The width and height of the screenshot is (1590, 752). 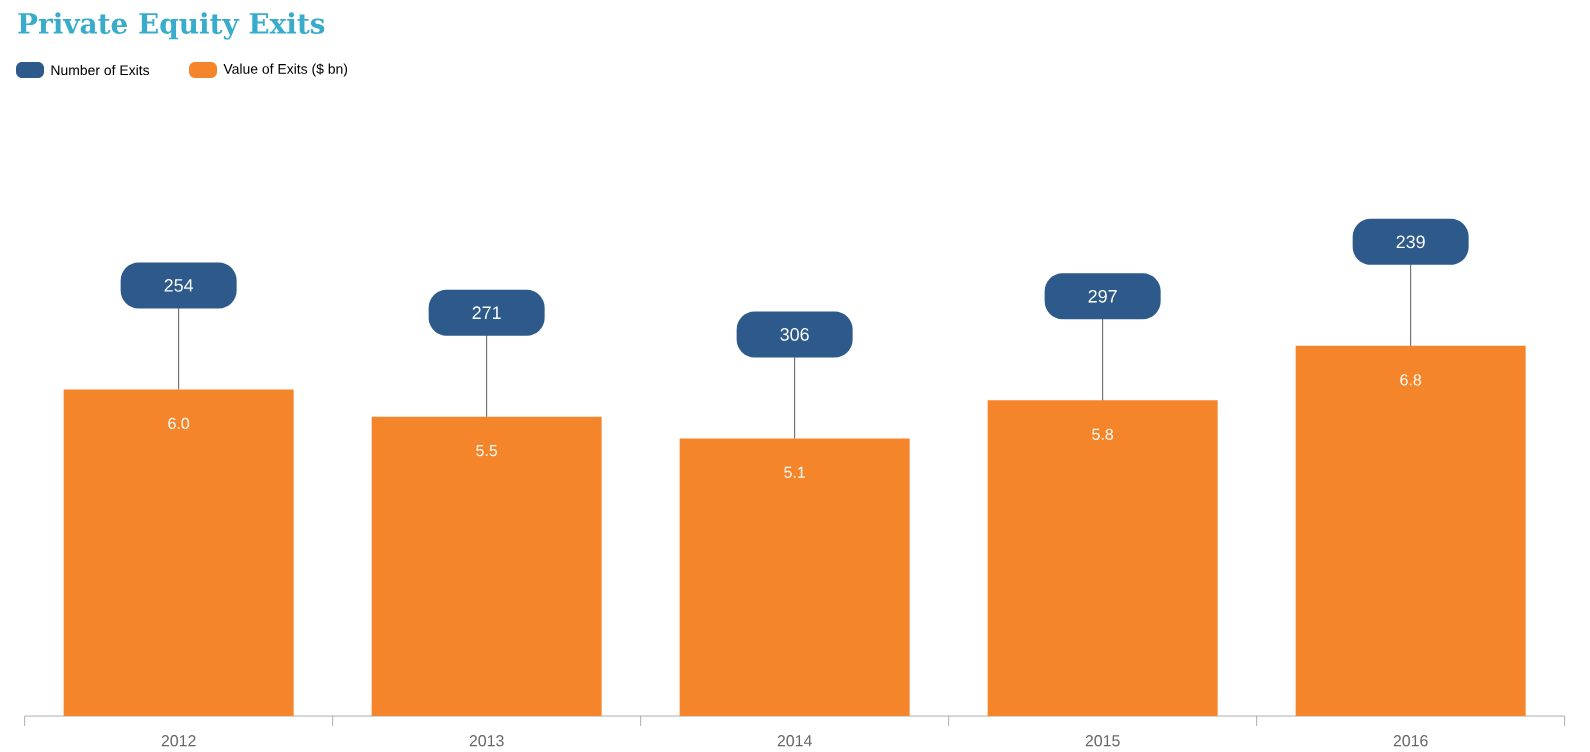 What do you see at coordinates (179, 285) in the screenshot?
I see `annotation: 254` at bounding box center [179, 285].